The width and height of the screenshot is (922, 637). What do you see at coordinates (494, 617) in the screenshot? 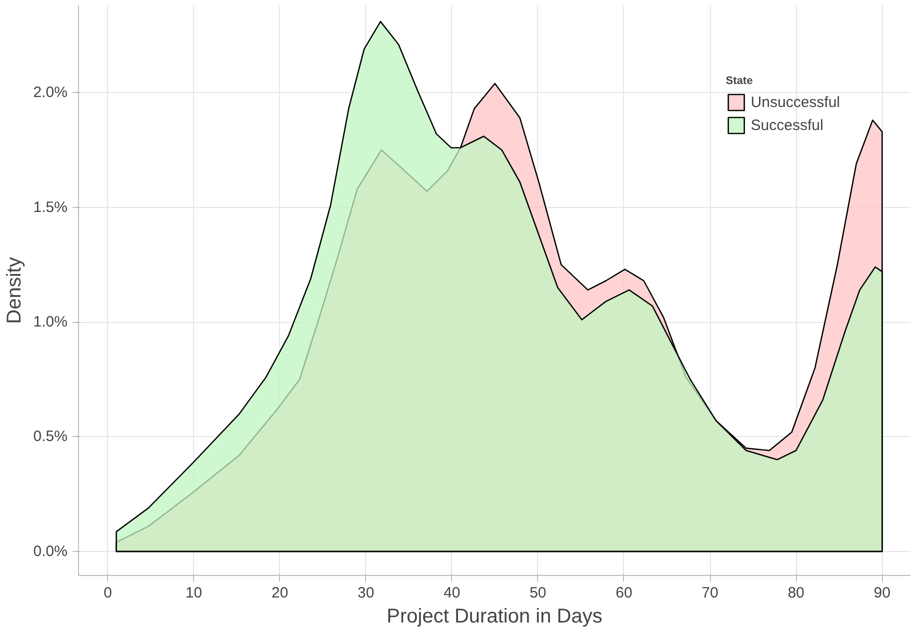
I see `x-axis-title: Project Duration in Days` at bounding box center [494, 617].